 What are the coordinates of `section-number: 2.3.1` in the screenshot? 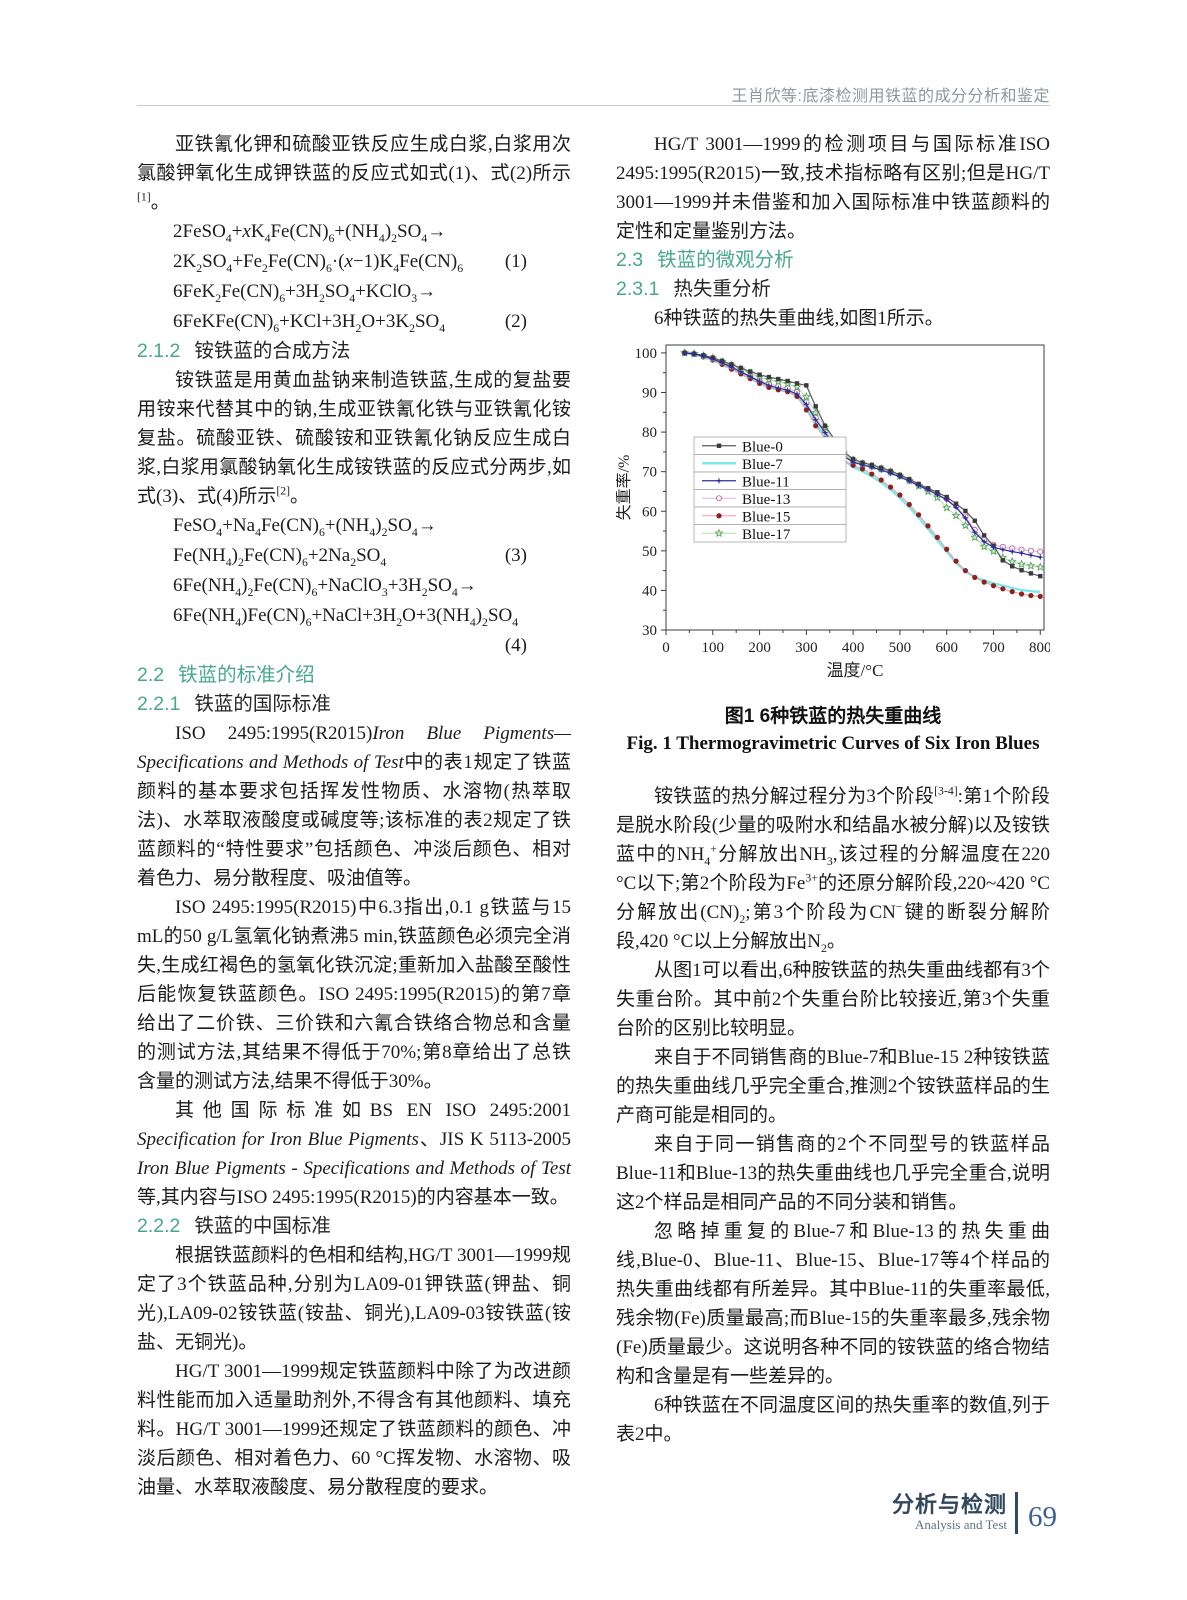 It's located at (638, 289).